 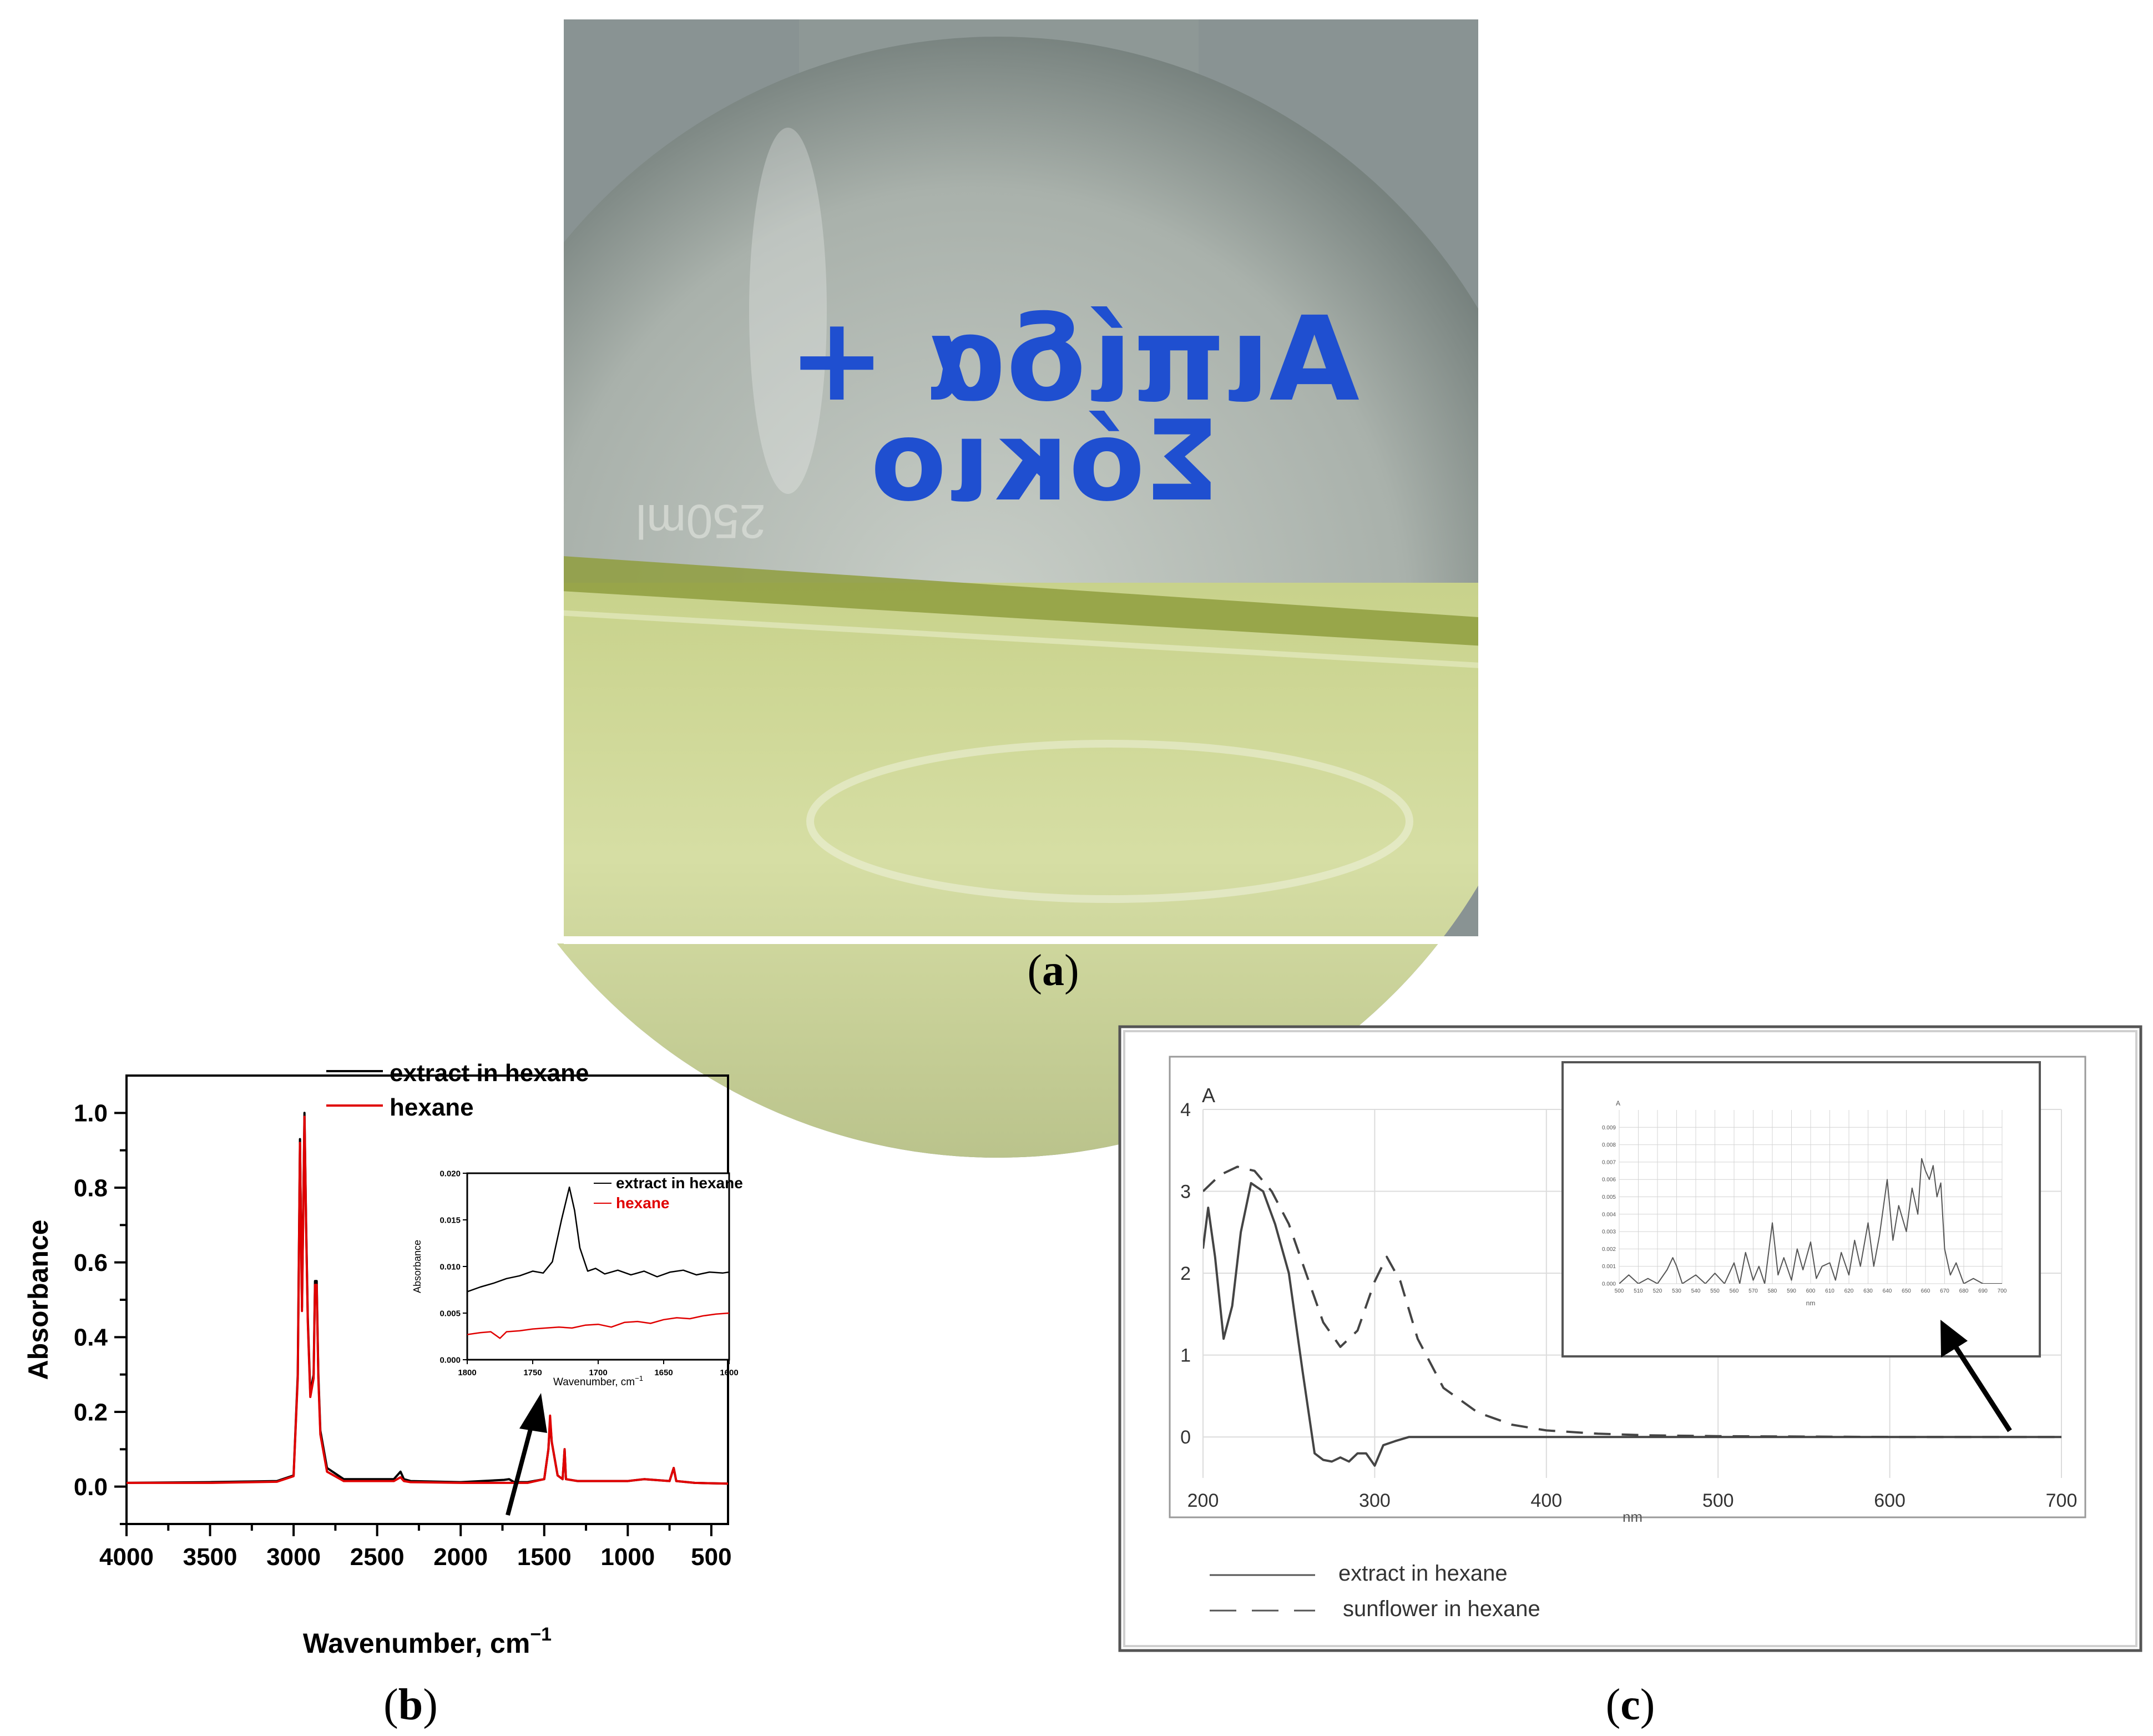 What do you see at coordinates (1619, 1291) in the screenshot?
I see `uv-inset-x-tick-label: 500` at bounding box center [1619, 1291].